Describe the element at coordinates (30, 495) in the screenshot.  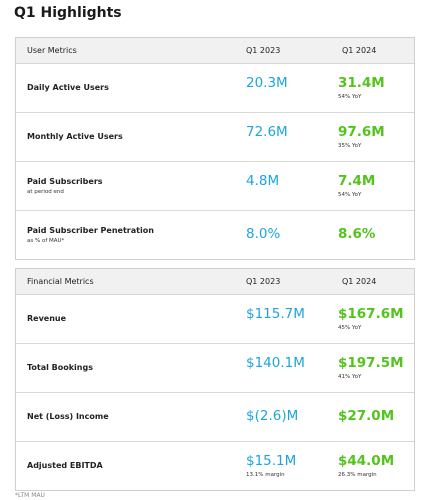
I see `footnote: *LTM MAU` at that location.